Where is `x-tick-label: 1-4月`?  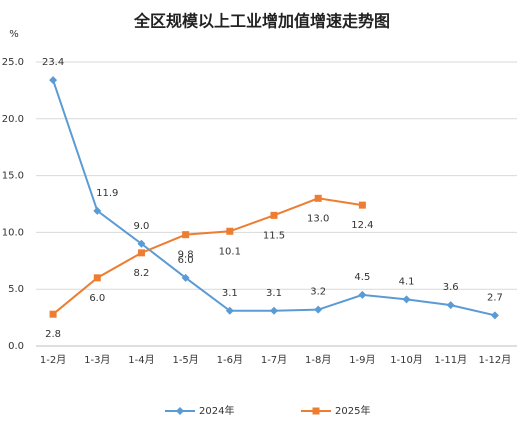
x-tick-label: 1-4月 is located at coordinates (141, 360).